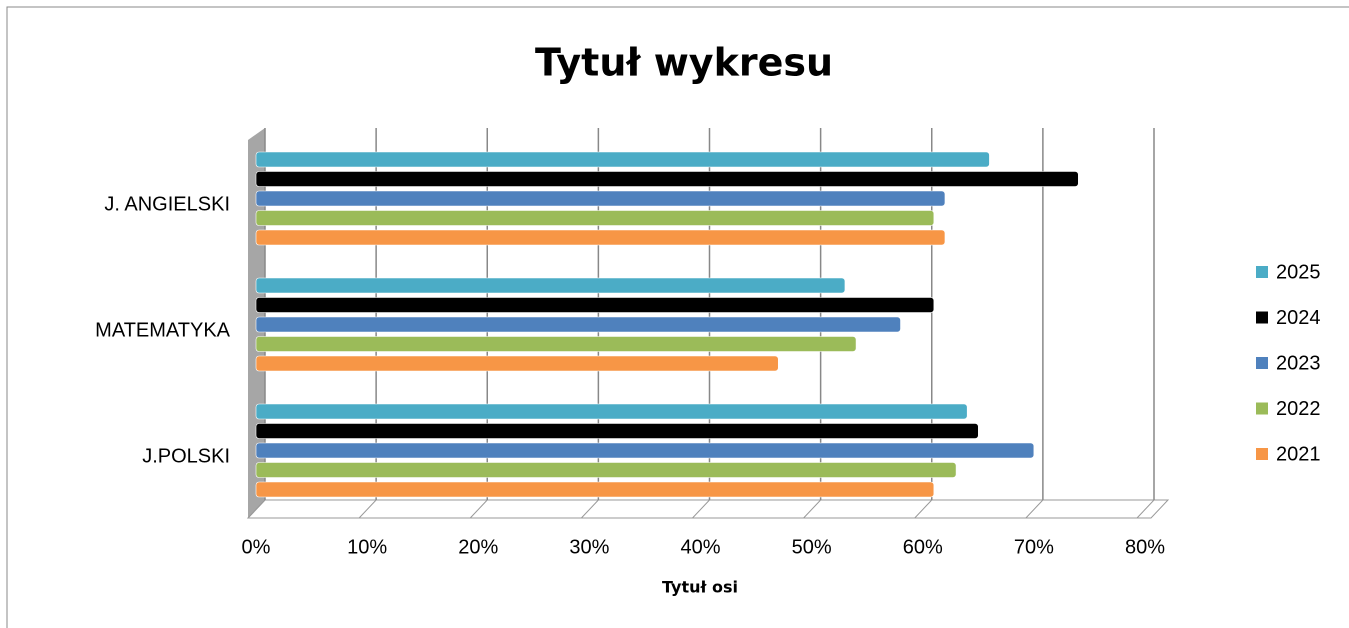 This screenshot has width=1349, height=628. I want to click on x-axis-title: Tytuł osi, so click(700, 587).